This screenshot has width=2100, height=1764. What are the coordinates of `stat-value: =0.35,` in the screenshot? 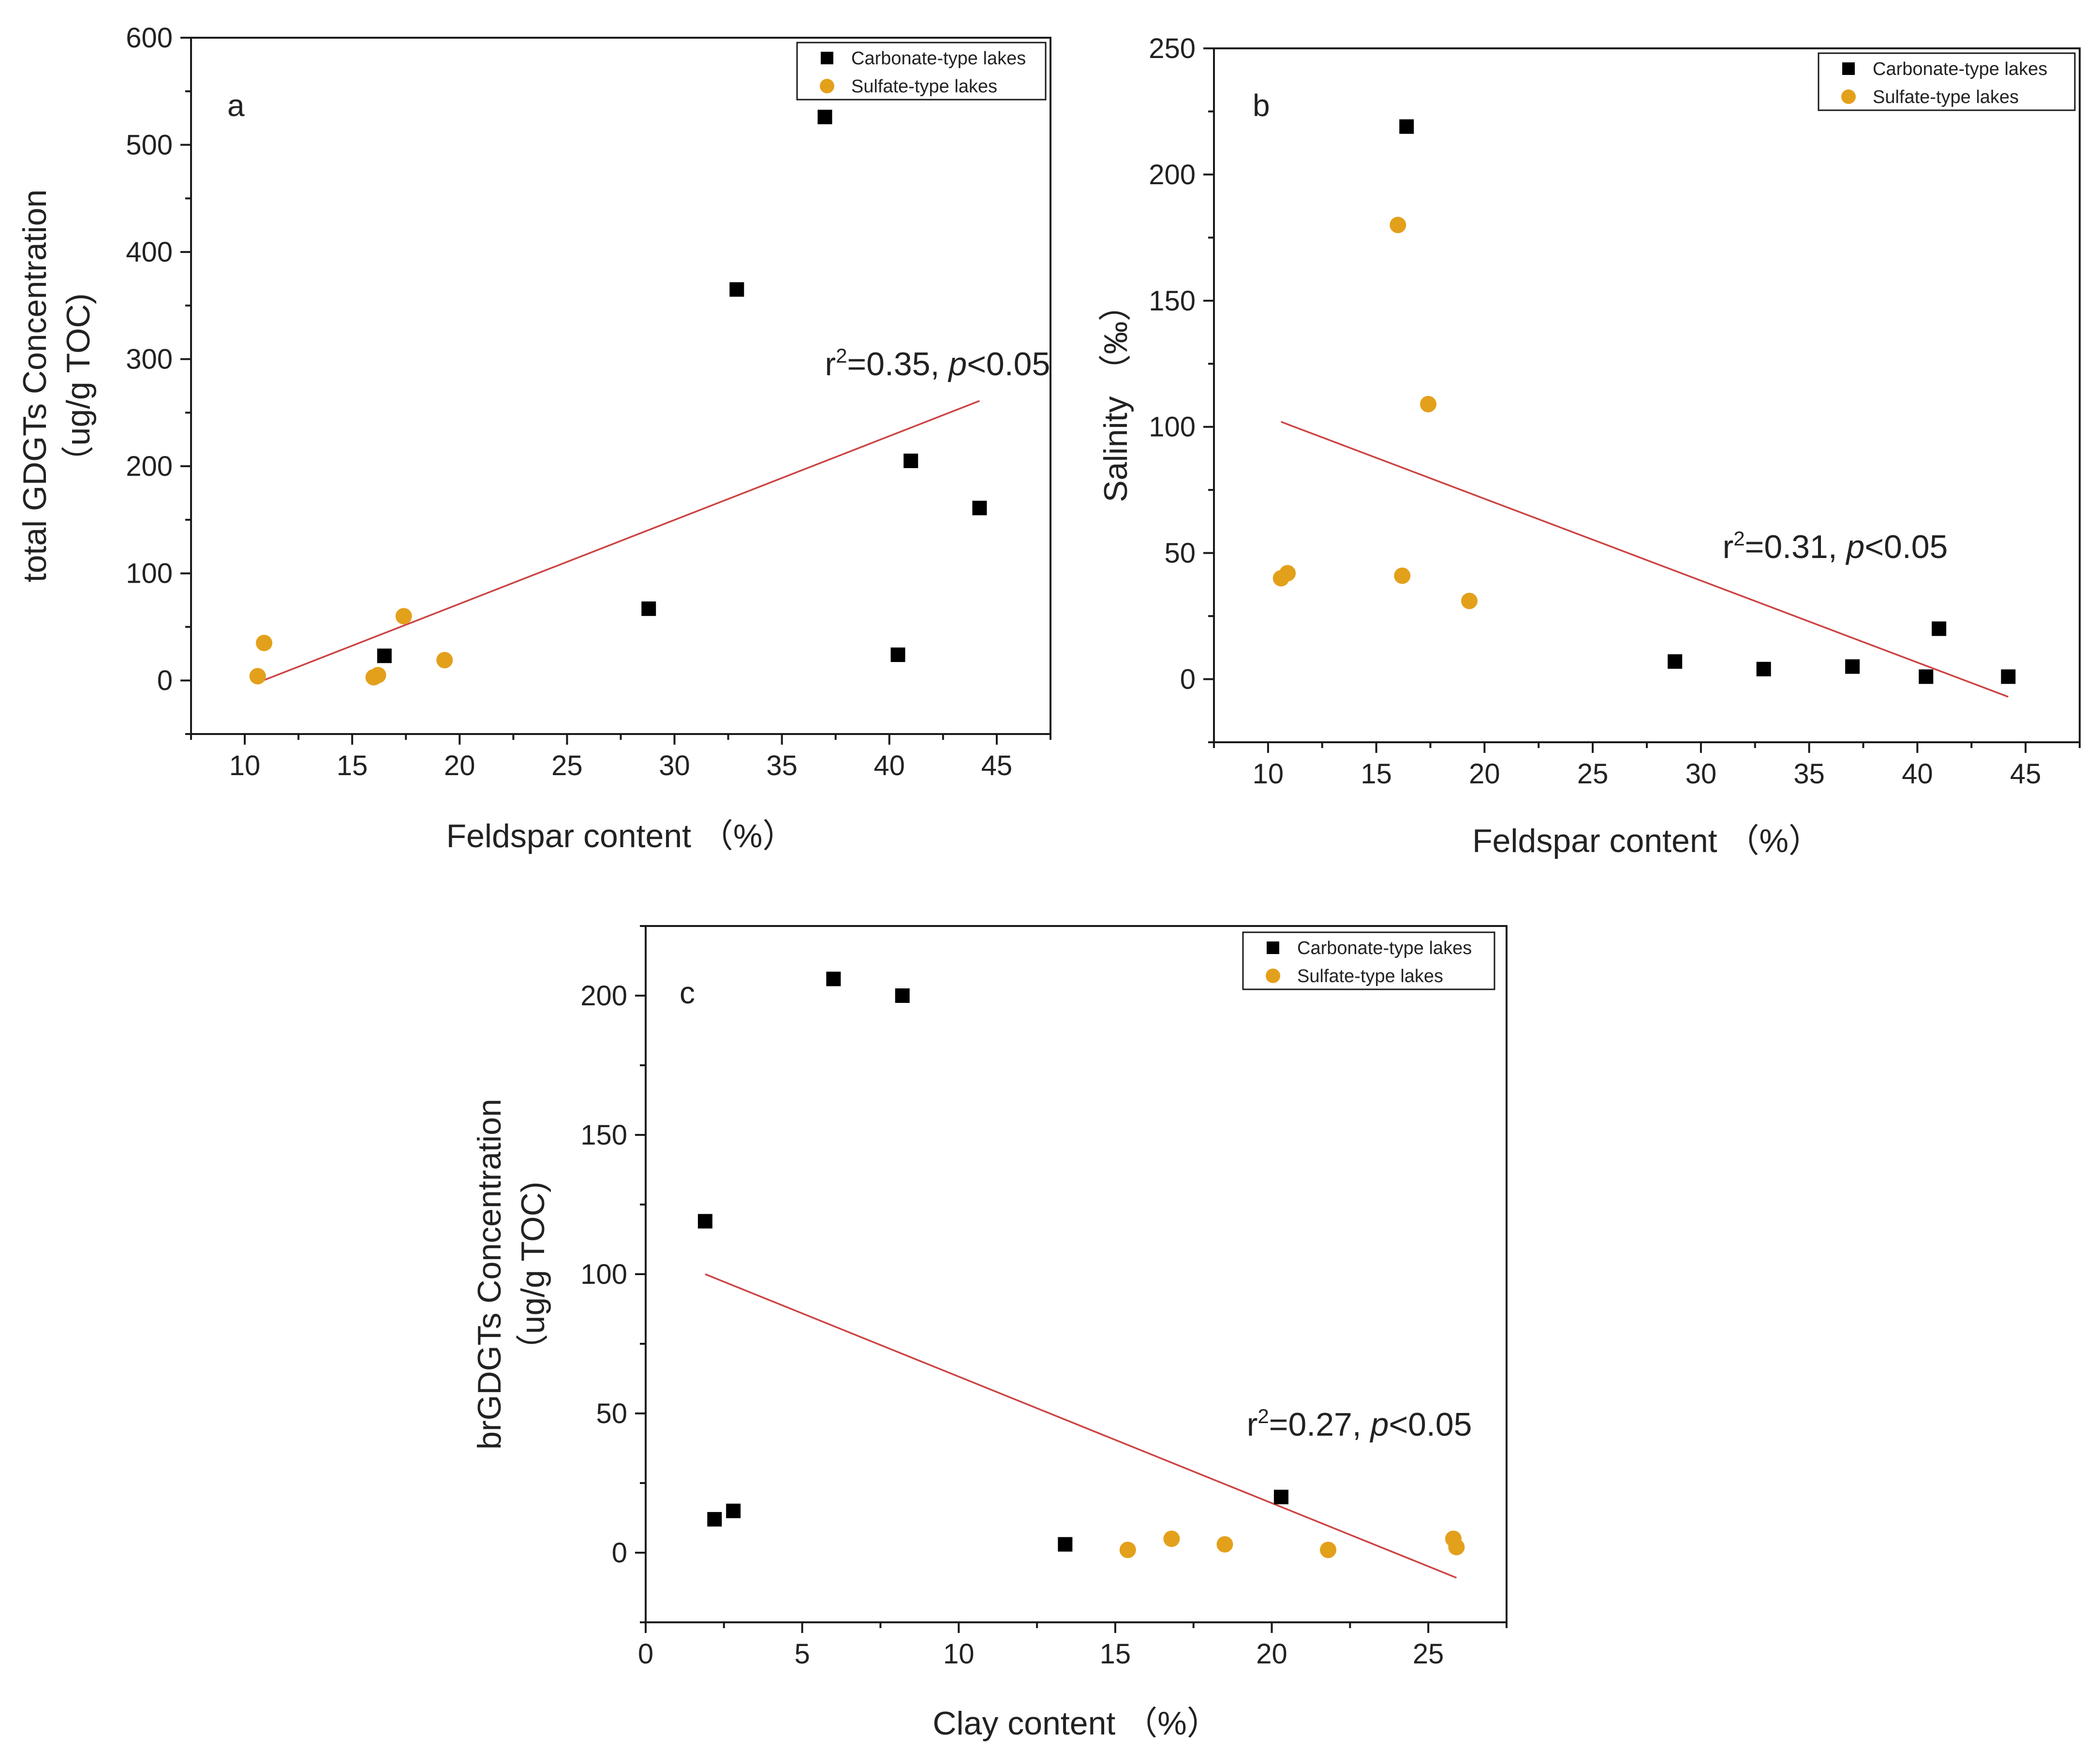 It's located at (898, 364).